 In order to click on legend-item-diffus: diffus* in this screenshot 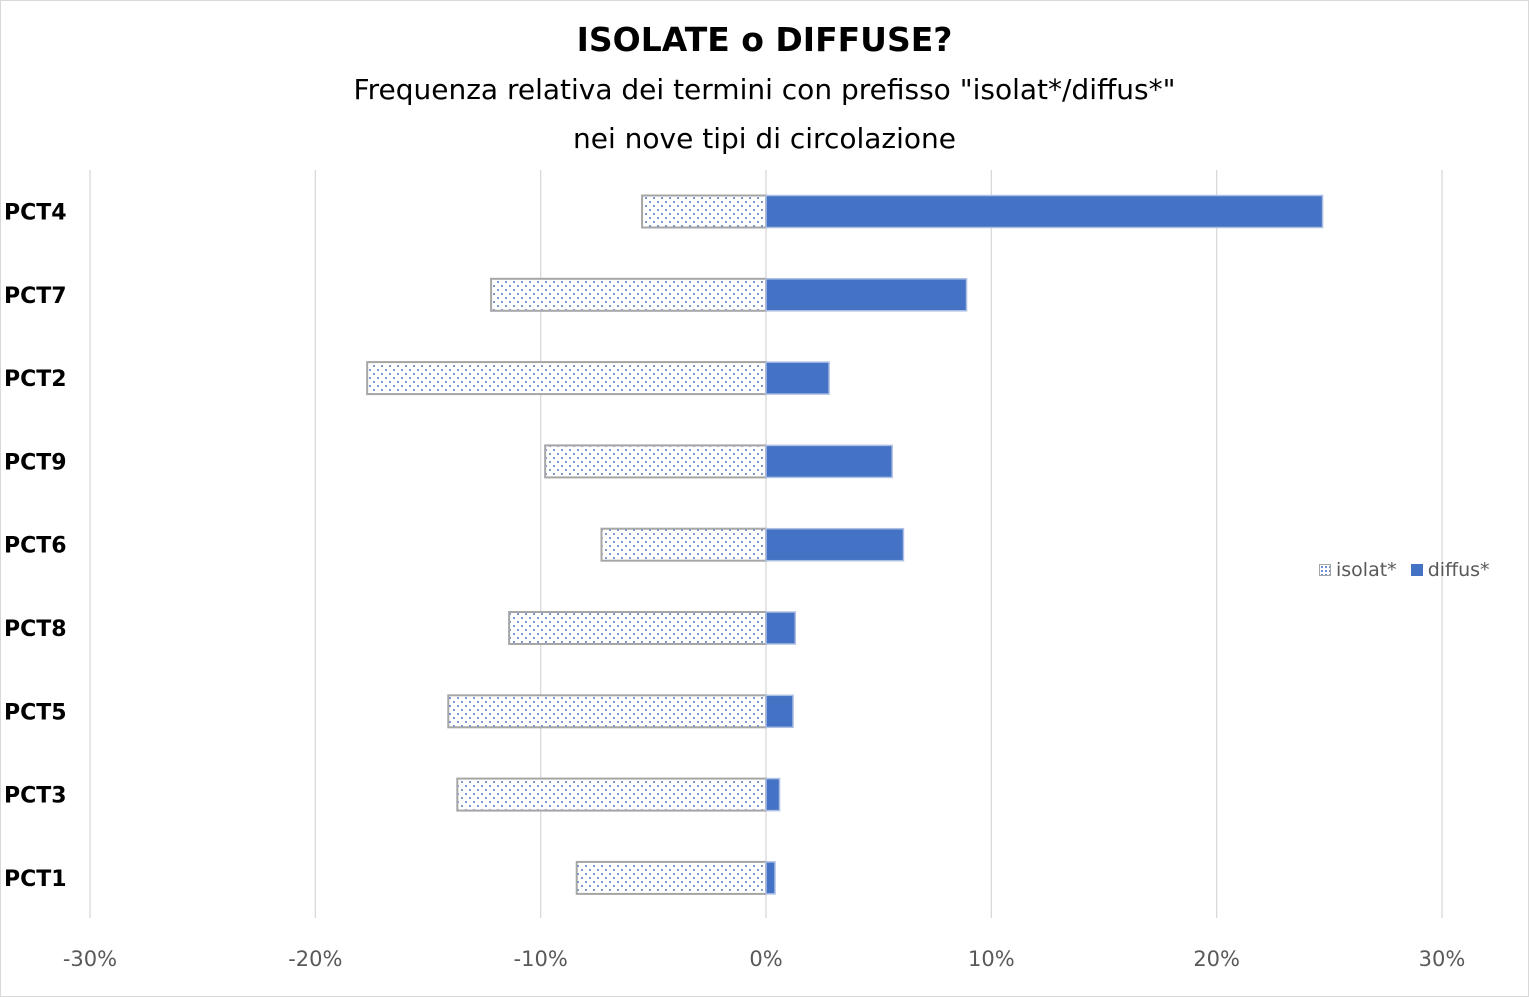, I will do `click(1450, 570)`.